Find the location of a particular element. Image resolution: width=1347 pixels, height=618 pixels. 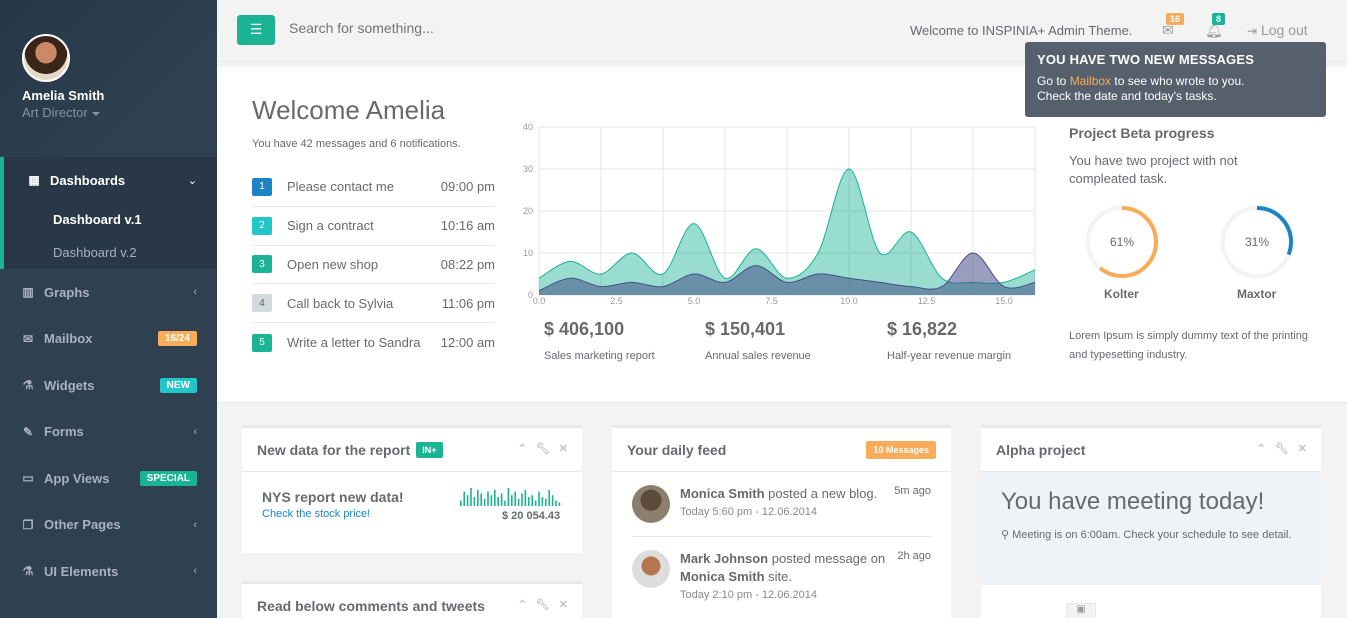

mailbox-link: Mailbox is located at coordinates (1090, 81).